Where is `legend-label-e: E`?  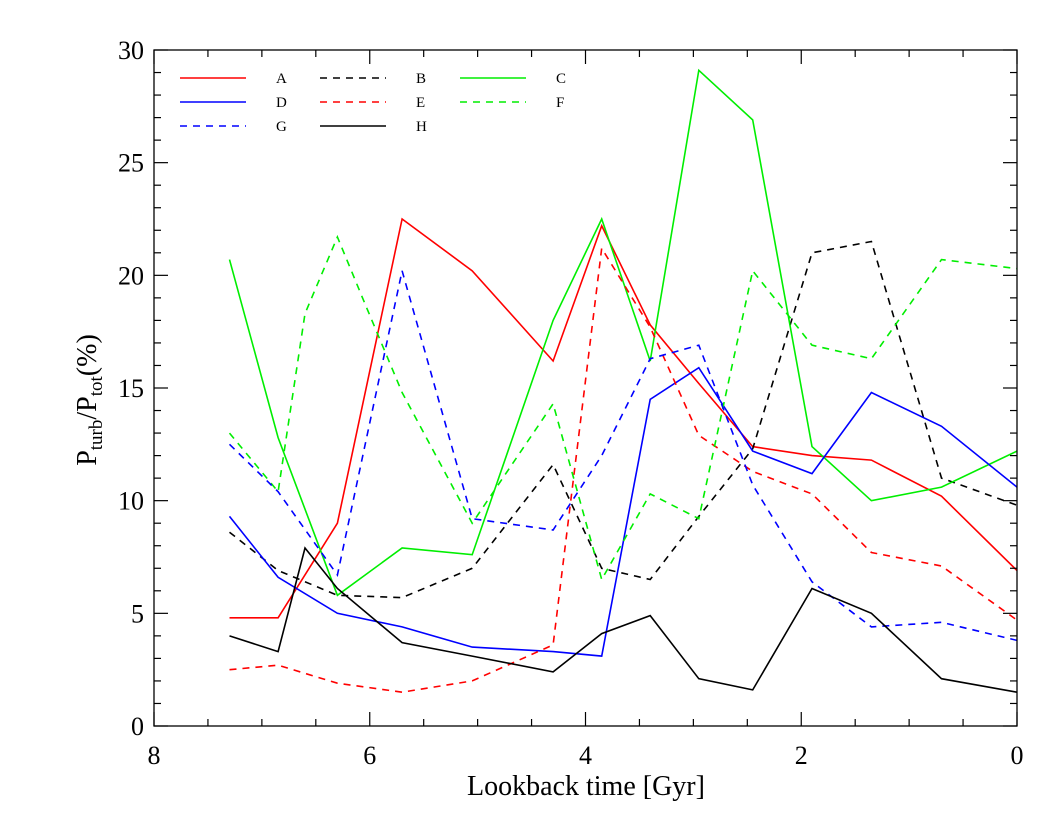 legend-label-e: E is located at coordinates (420, 103).